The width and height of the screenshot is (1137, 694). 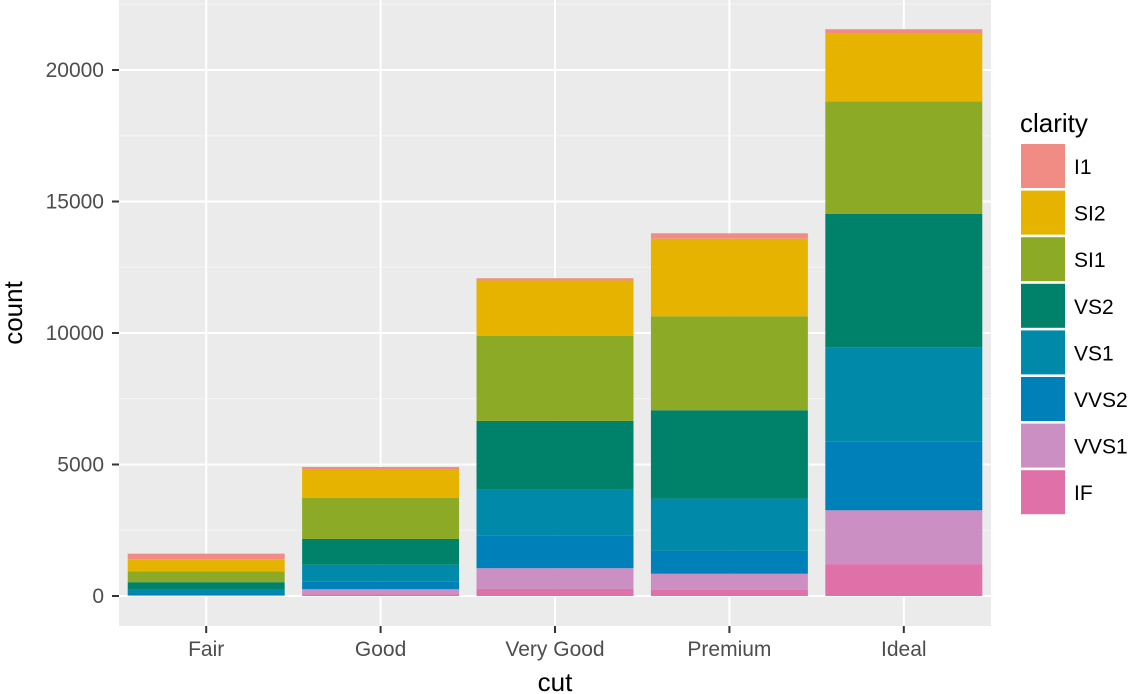 I want to click on legend-key-if, so click(x=1043, y=492).